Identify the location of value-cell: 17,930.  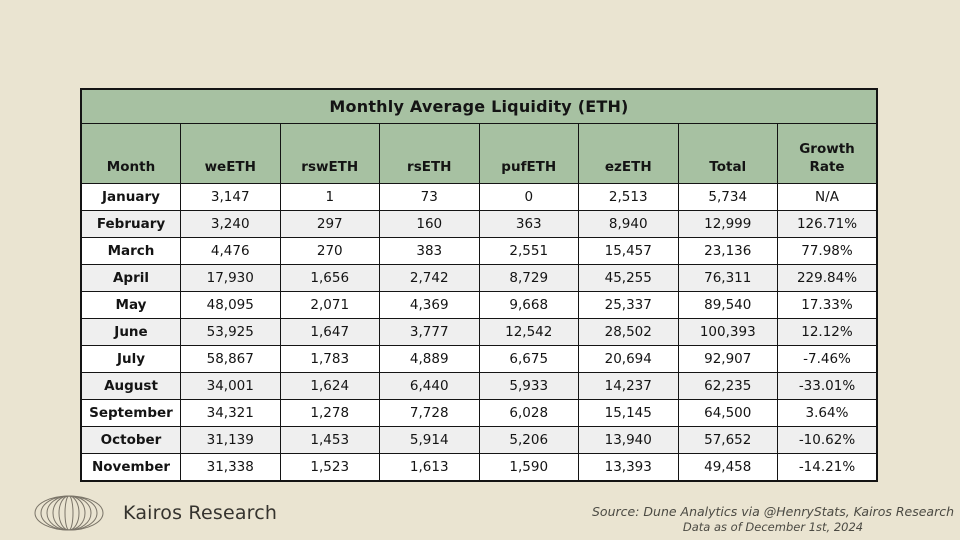
(230, 278).